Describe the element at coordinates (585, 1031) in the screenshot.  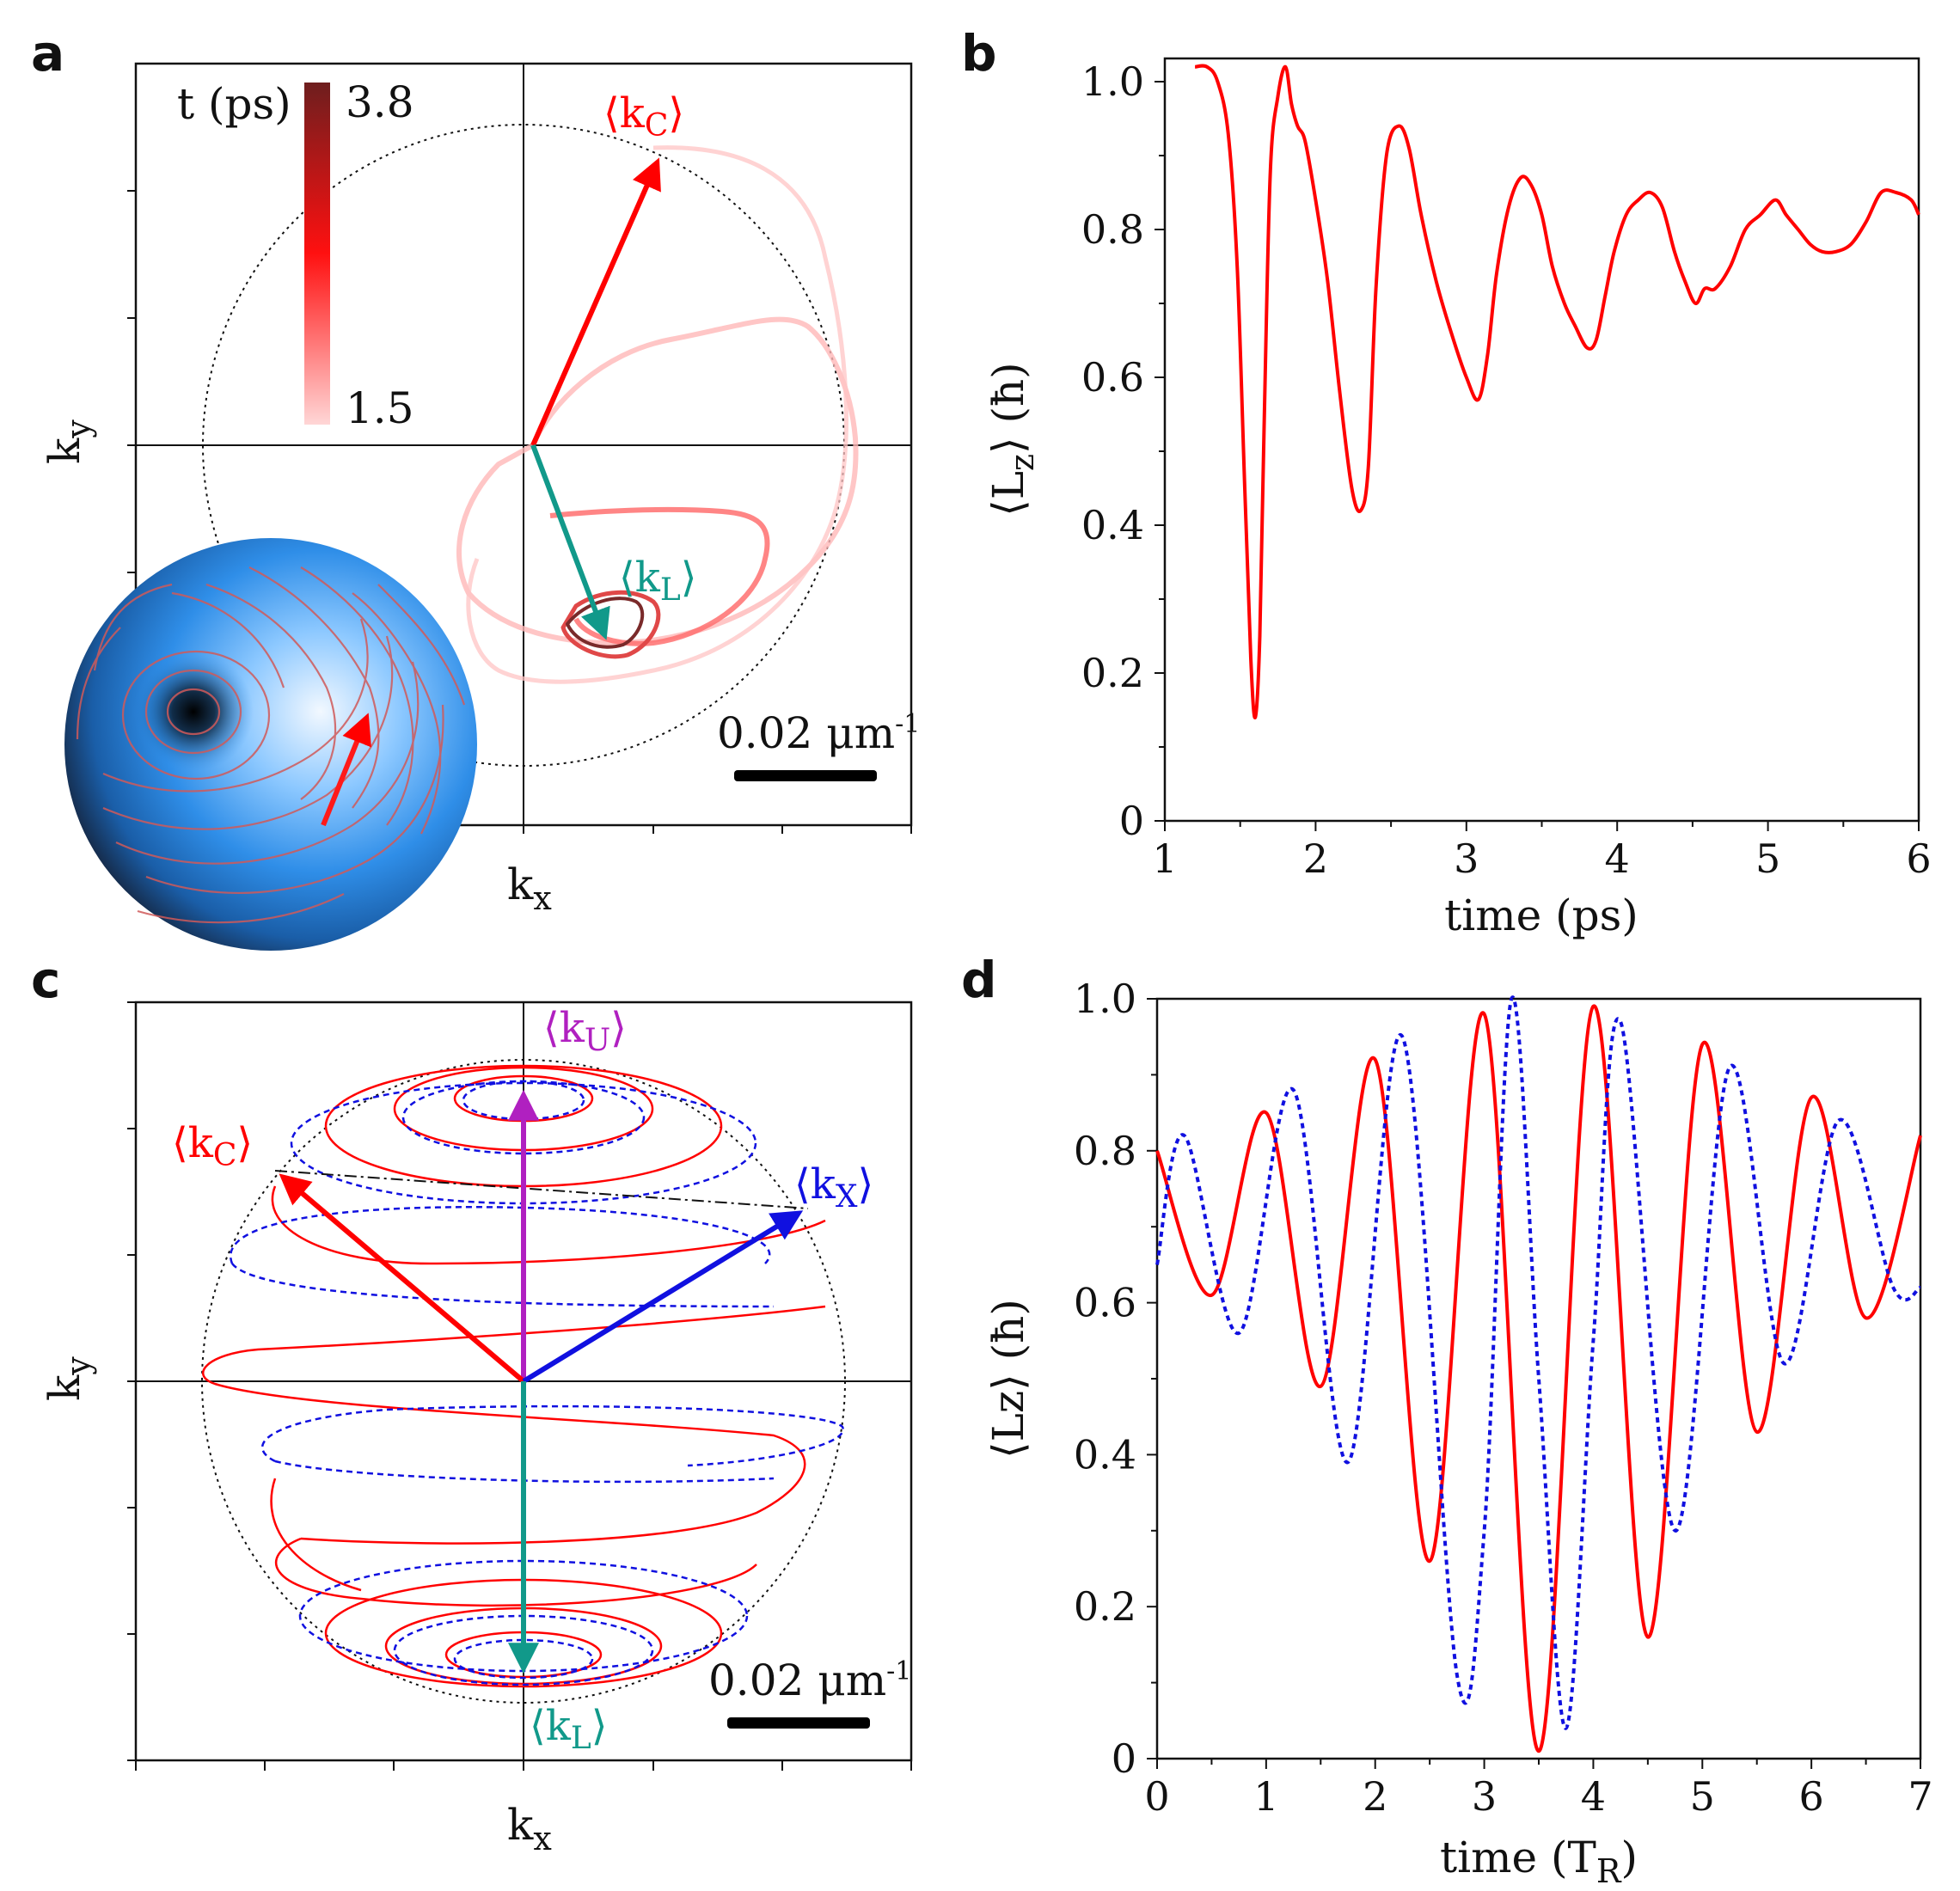
I see `vector-ku-label: ⟨kU⟩` at that location.